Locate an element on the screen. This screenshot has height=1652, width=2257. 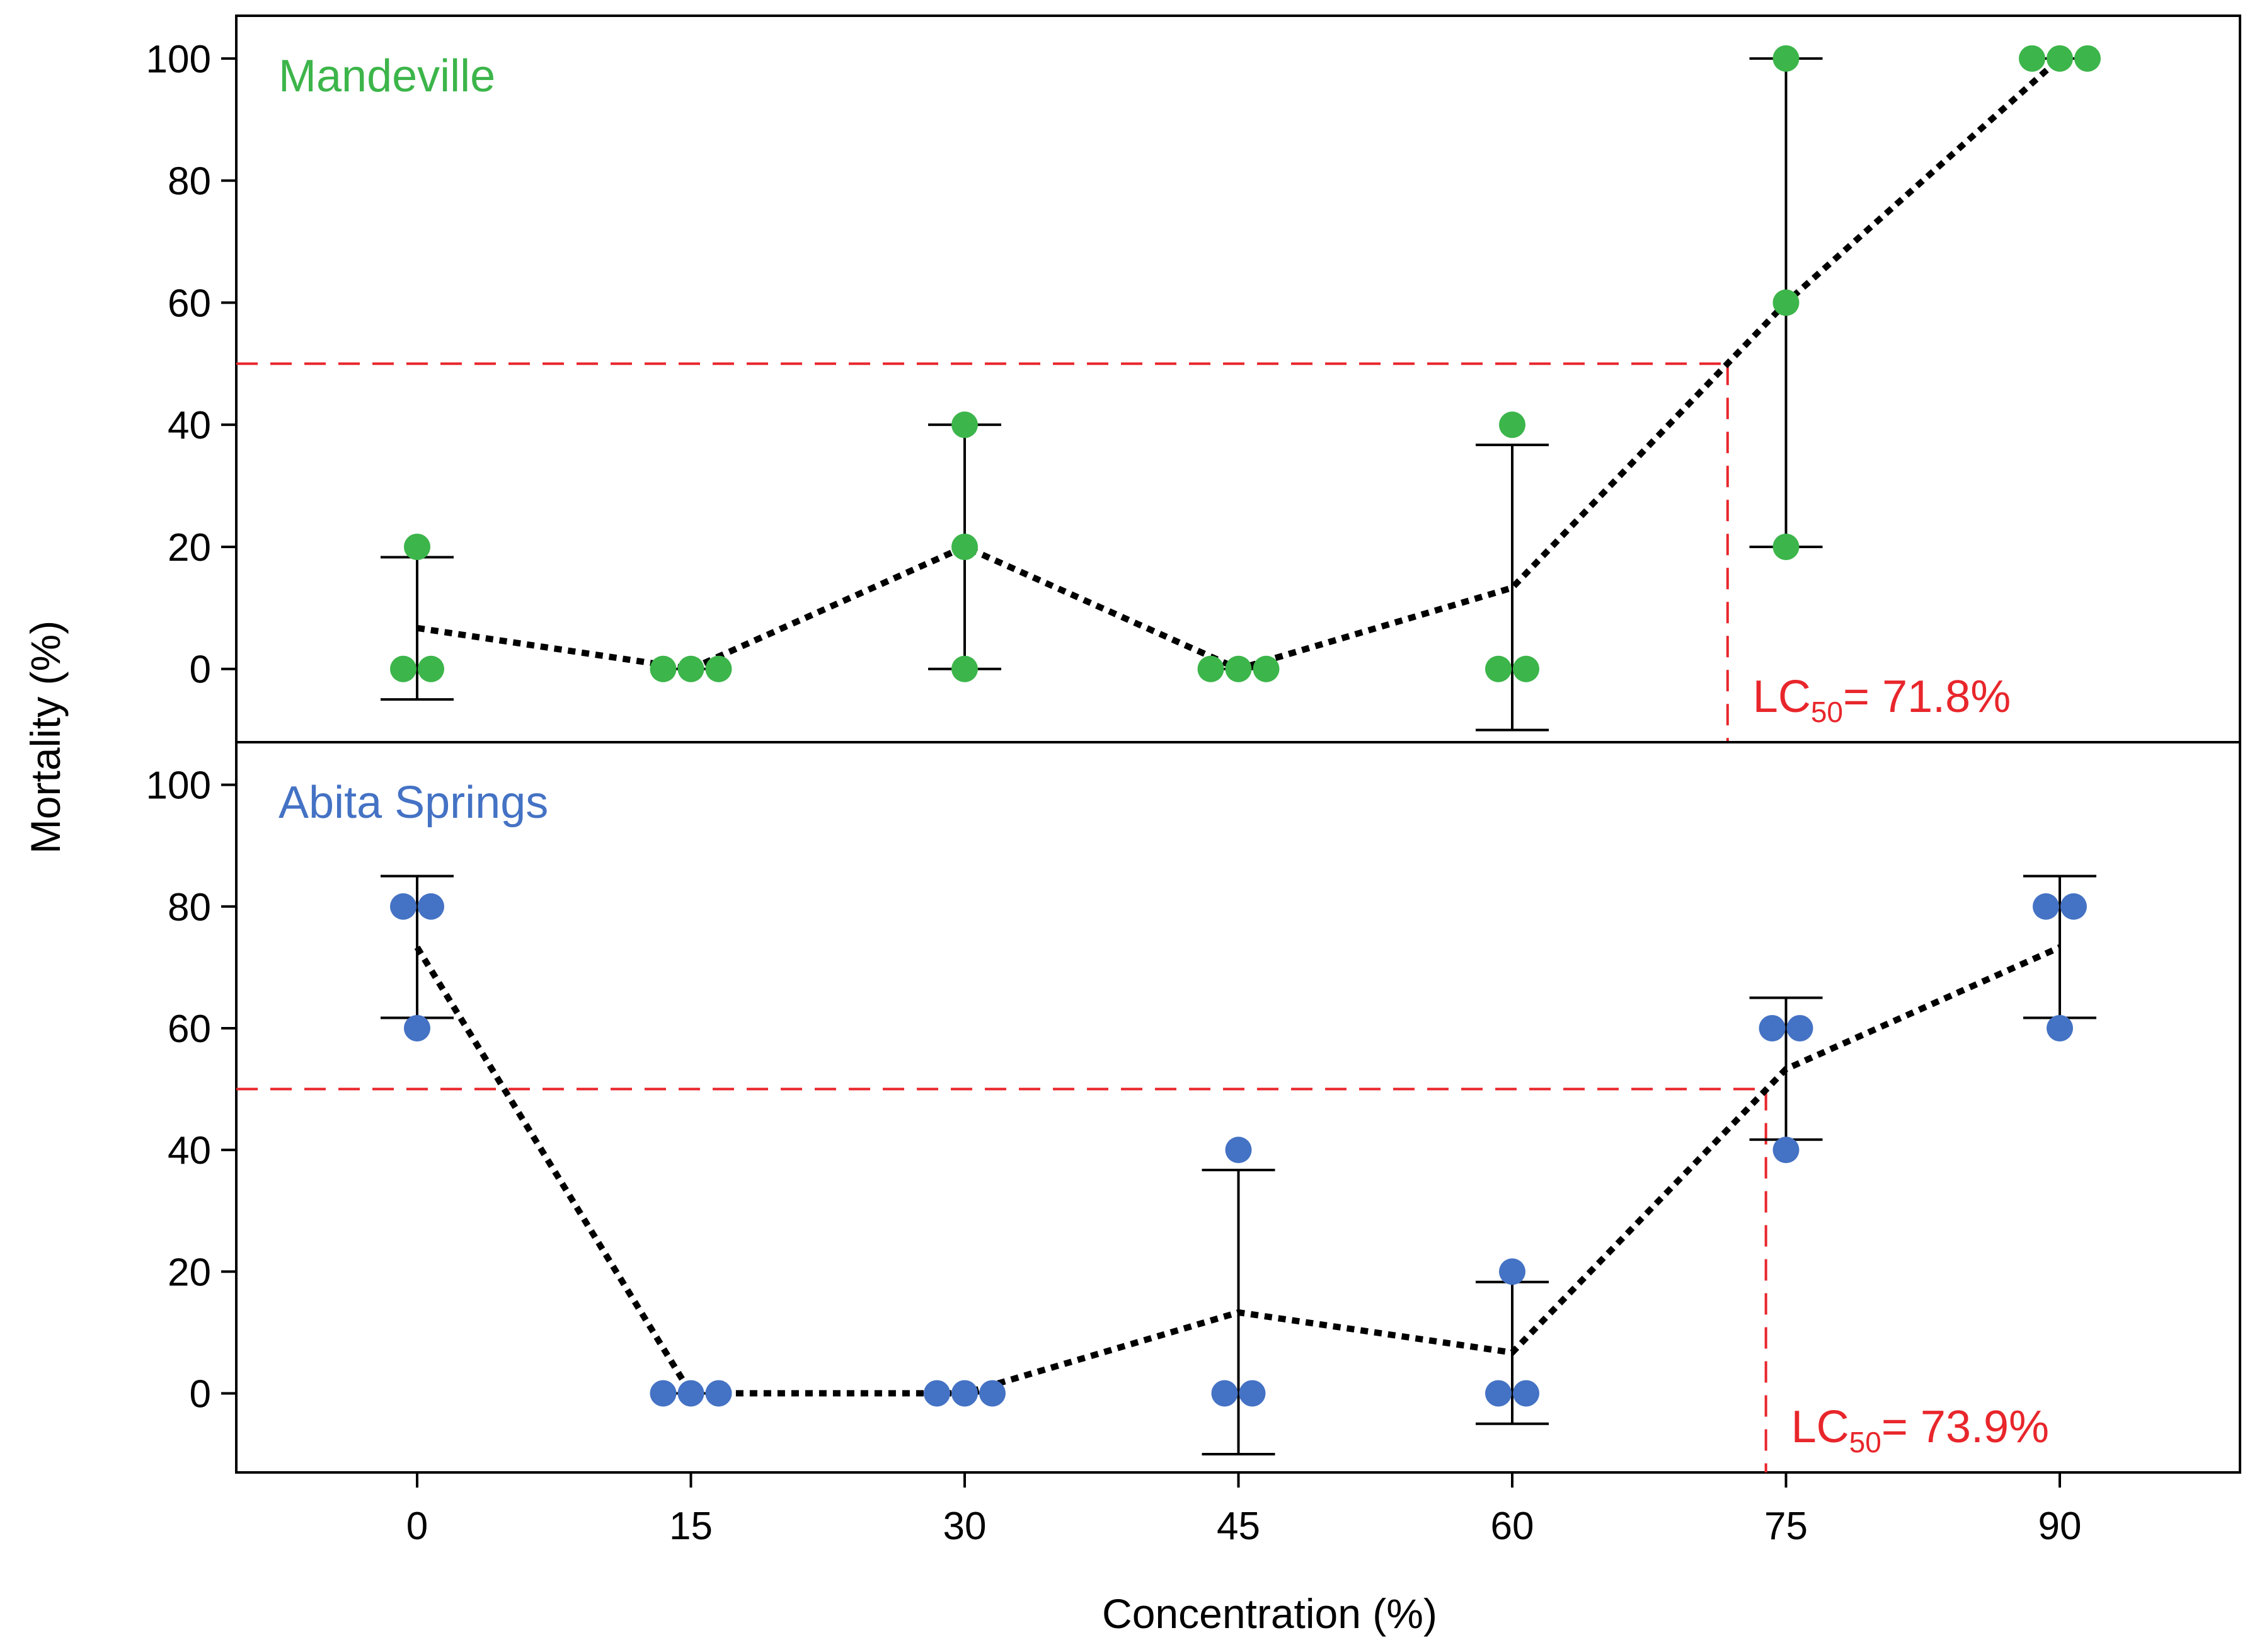
x-tick-label: 45 is located at coordinates (1238, 1526).